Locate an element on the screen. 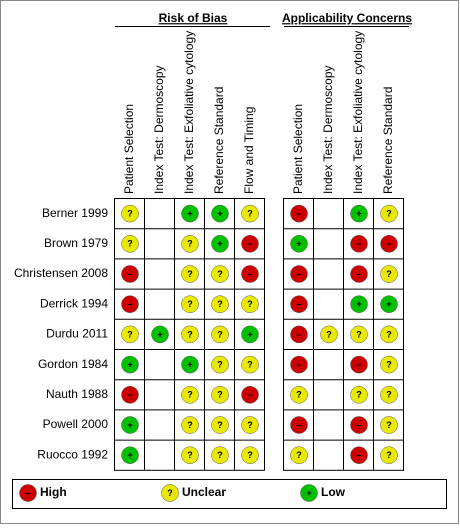 The height and width of the screenshot is (530, 460). legend-symbol: + is located at coordinates (308, 493).